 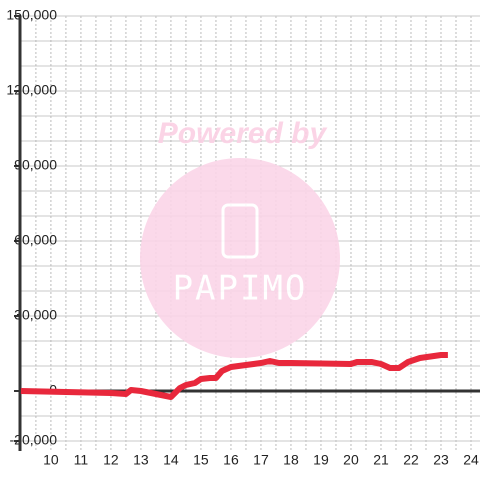 What do you see at coordinates (240, 289) in the screenshot?
I see `watermark-logo: PAPIMO` at bounding box center [240, 289].